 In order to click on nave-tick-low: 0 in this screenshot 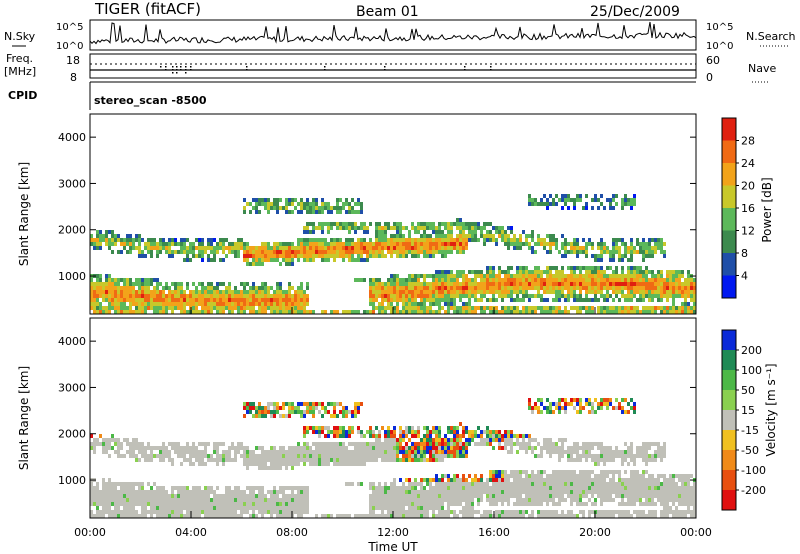, I will do `click(709, 77)`.